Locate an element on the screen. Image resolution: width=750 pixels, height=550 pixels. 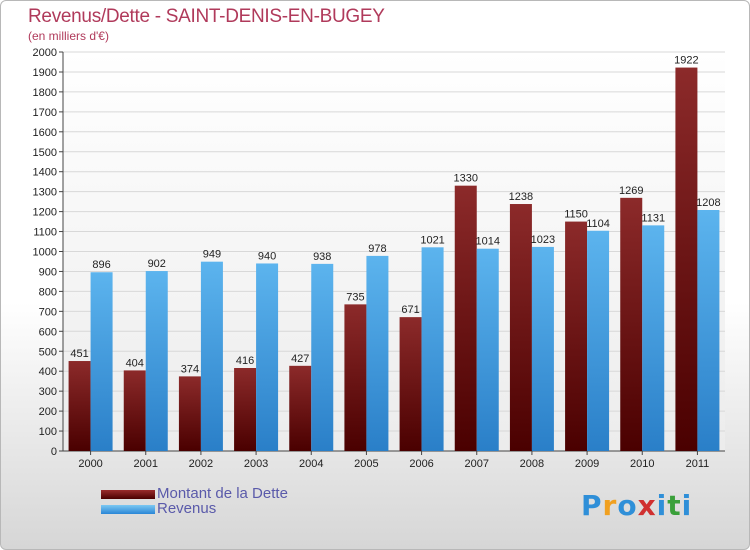
data-label-dette: 427 is located at coordinates (300, 359).